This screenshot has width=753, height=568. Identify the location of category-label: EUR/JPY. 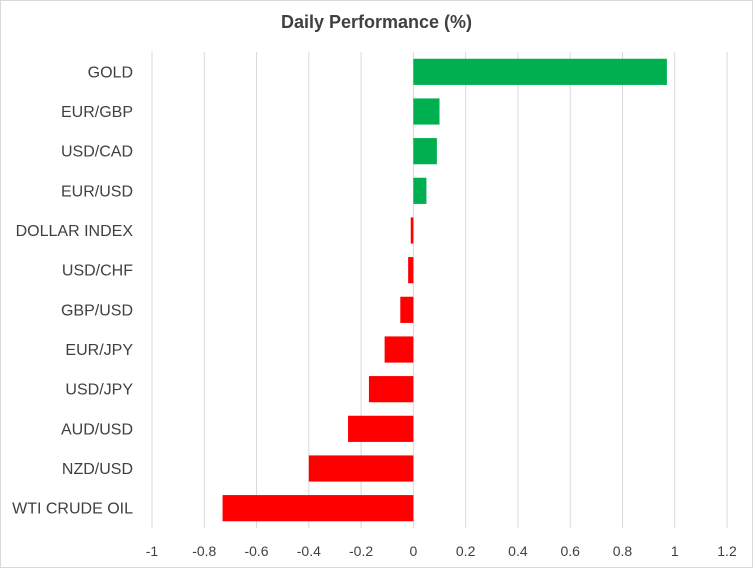
(99, 350).